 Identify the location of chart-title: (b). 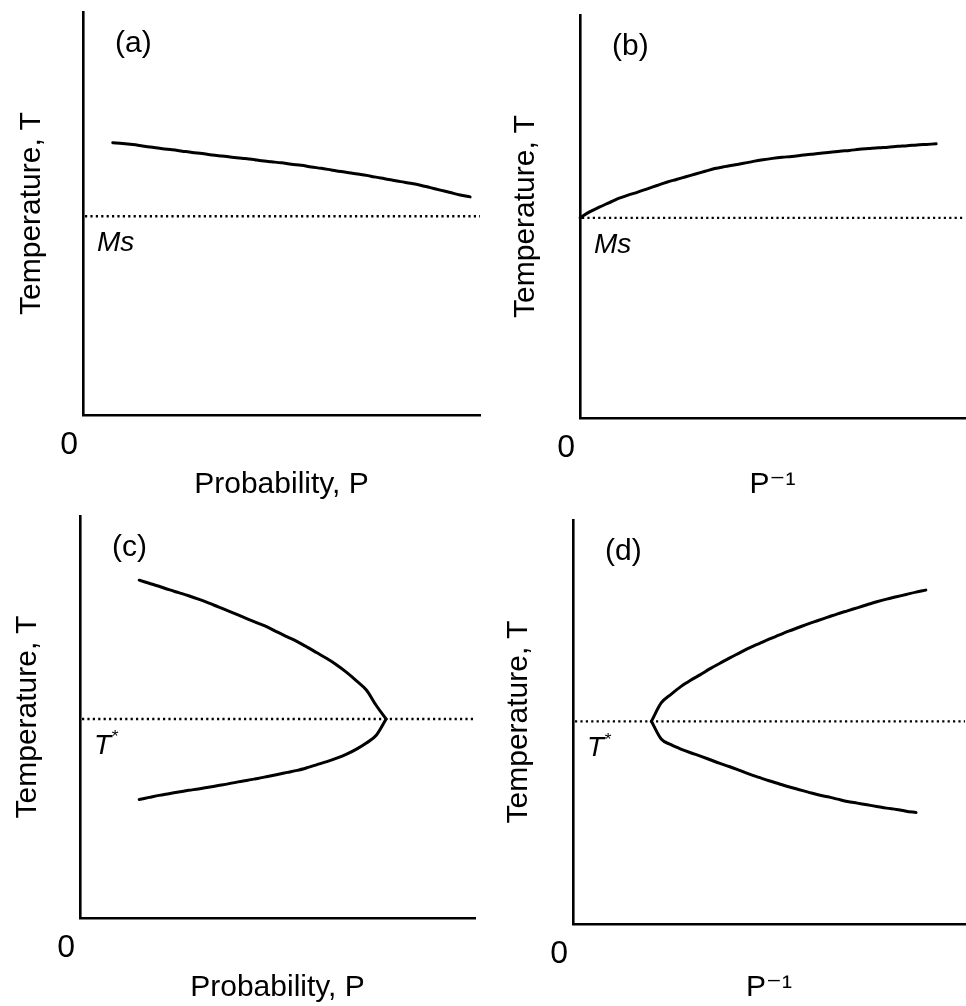
(630, 44).